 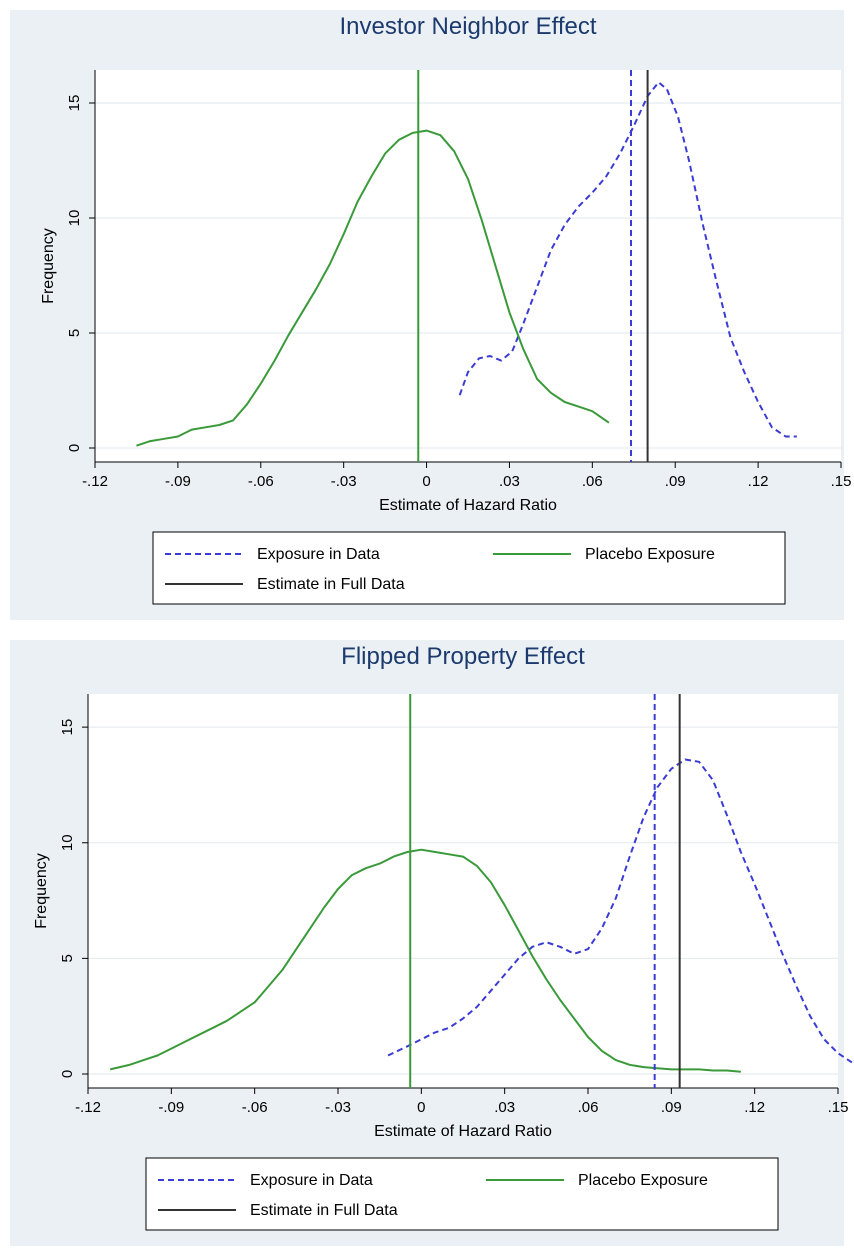 I want to click on chart-title: Investor Neighbor Effect, so click(x=467, y=26).